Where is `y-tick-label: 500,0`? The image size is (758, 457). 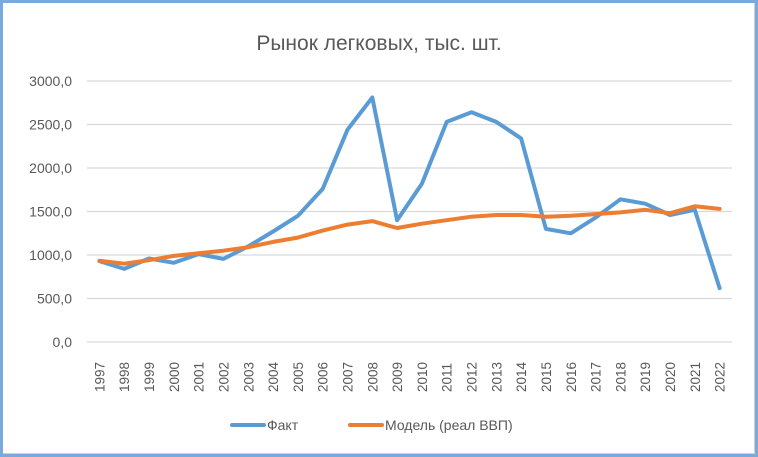 y-tick-label: 500,0 is located at coordinates (54, 299).